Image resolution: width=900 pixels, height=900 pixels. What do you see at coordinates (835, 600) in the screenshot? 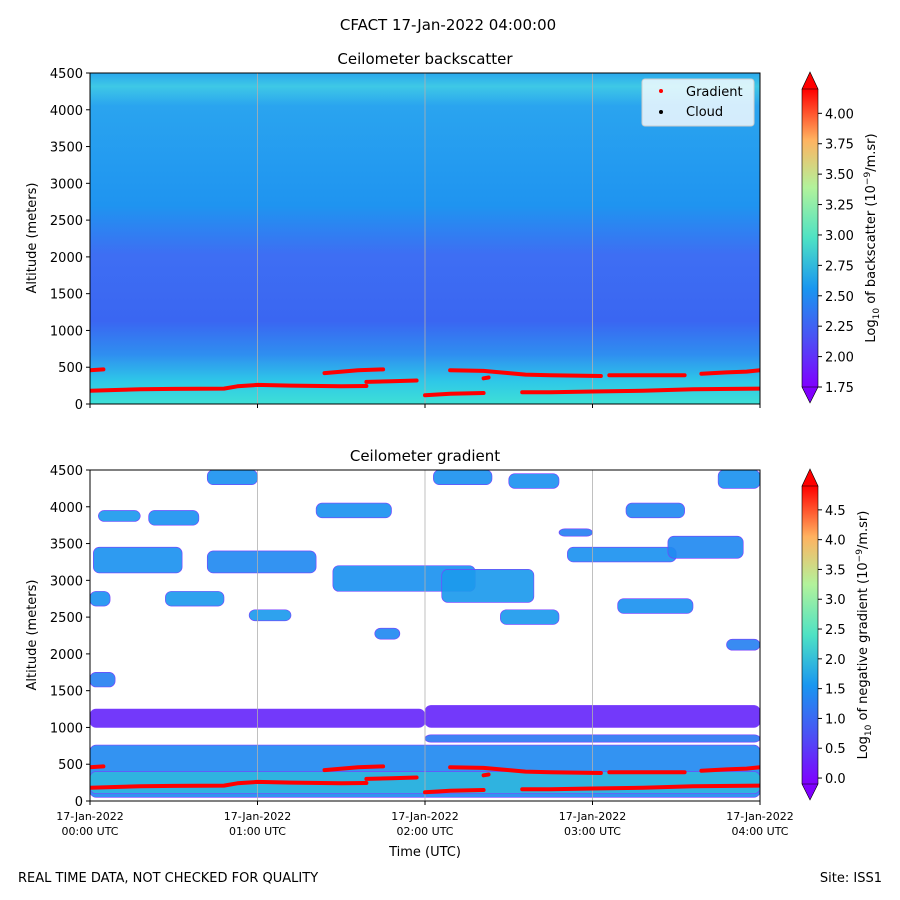
I see `colorbar-tick-label: 3.0` at bounding box center [835, 600].